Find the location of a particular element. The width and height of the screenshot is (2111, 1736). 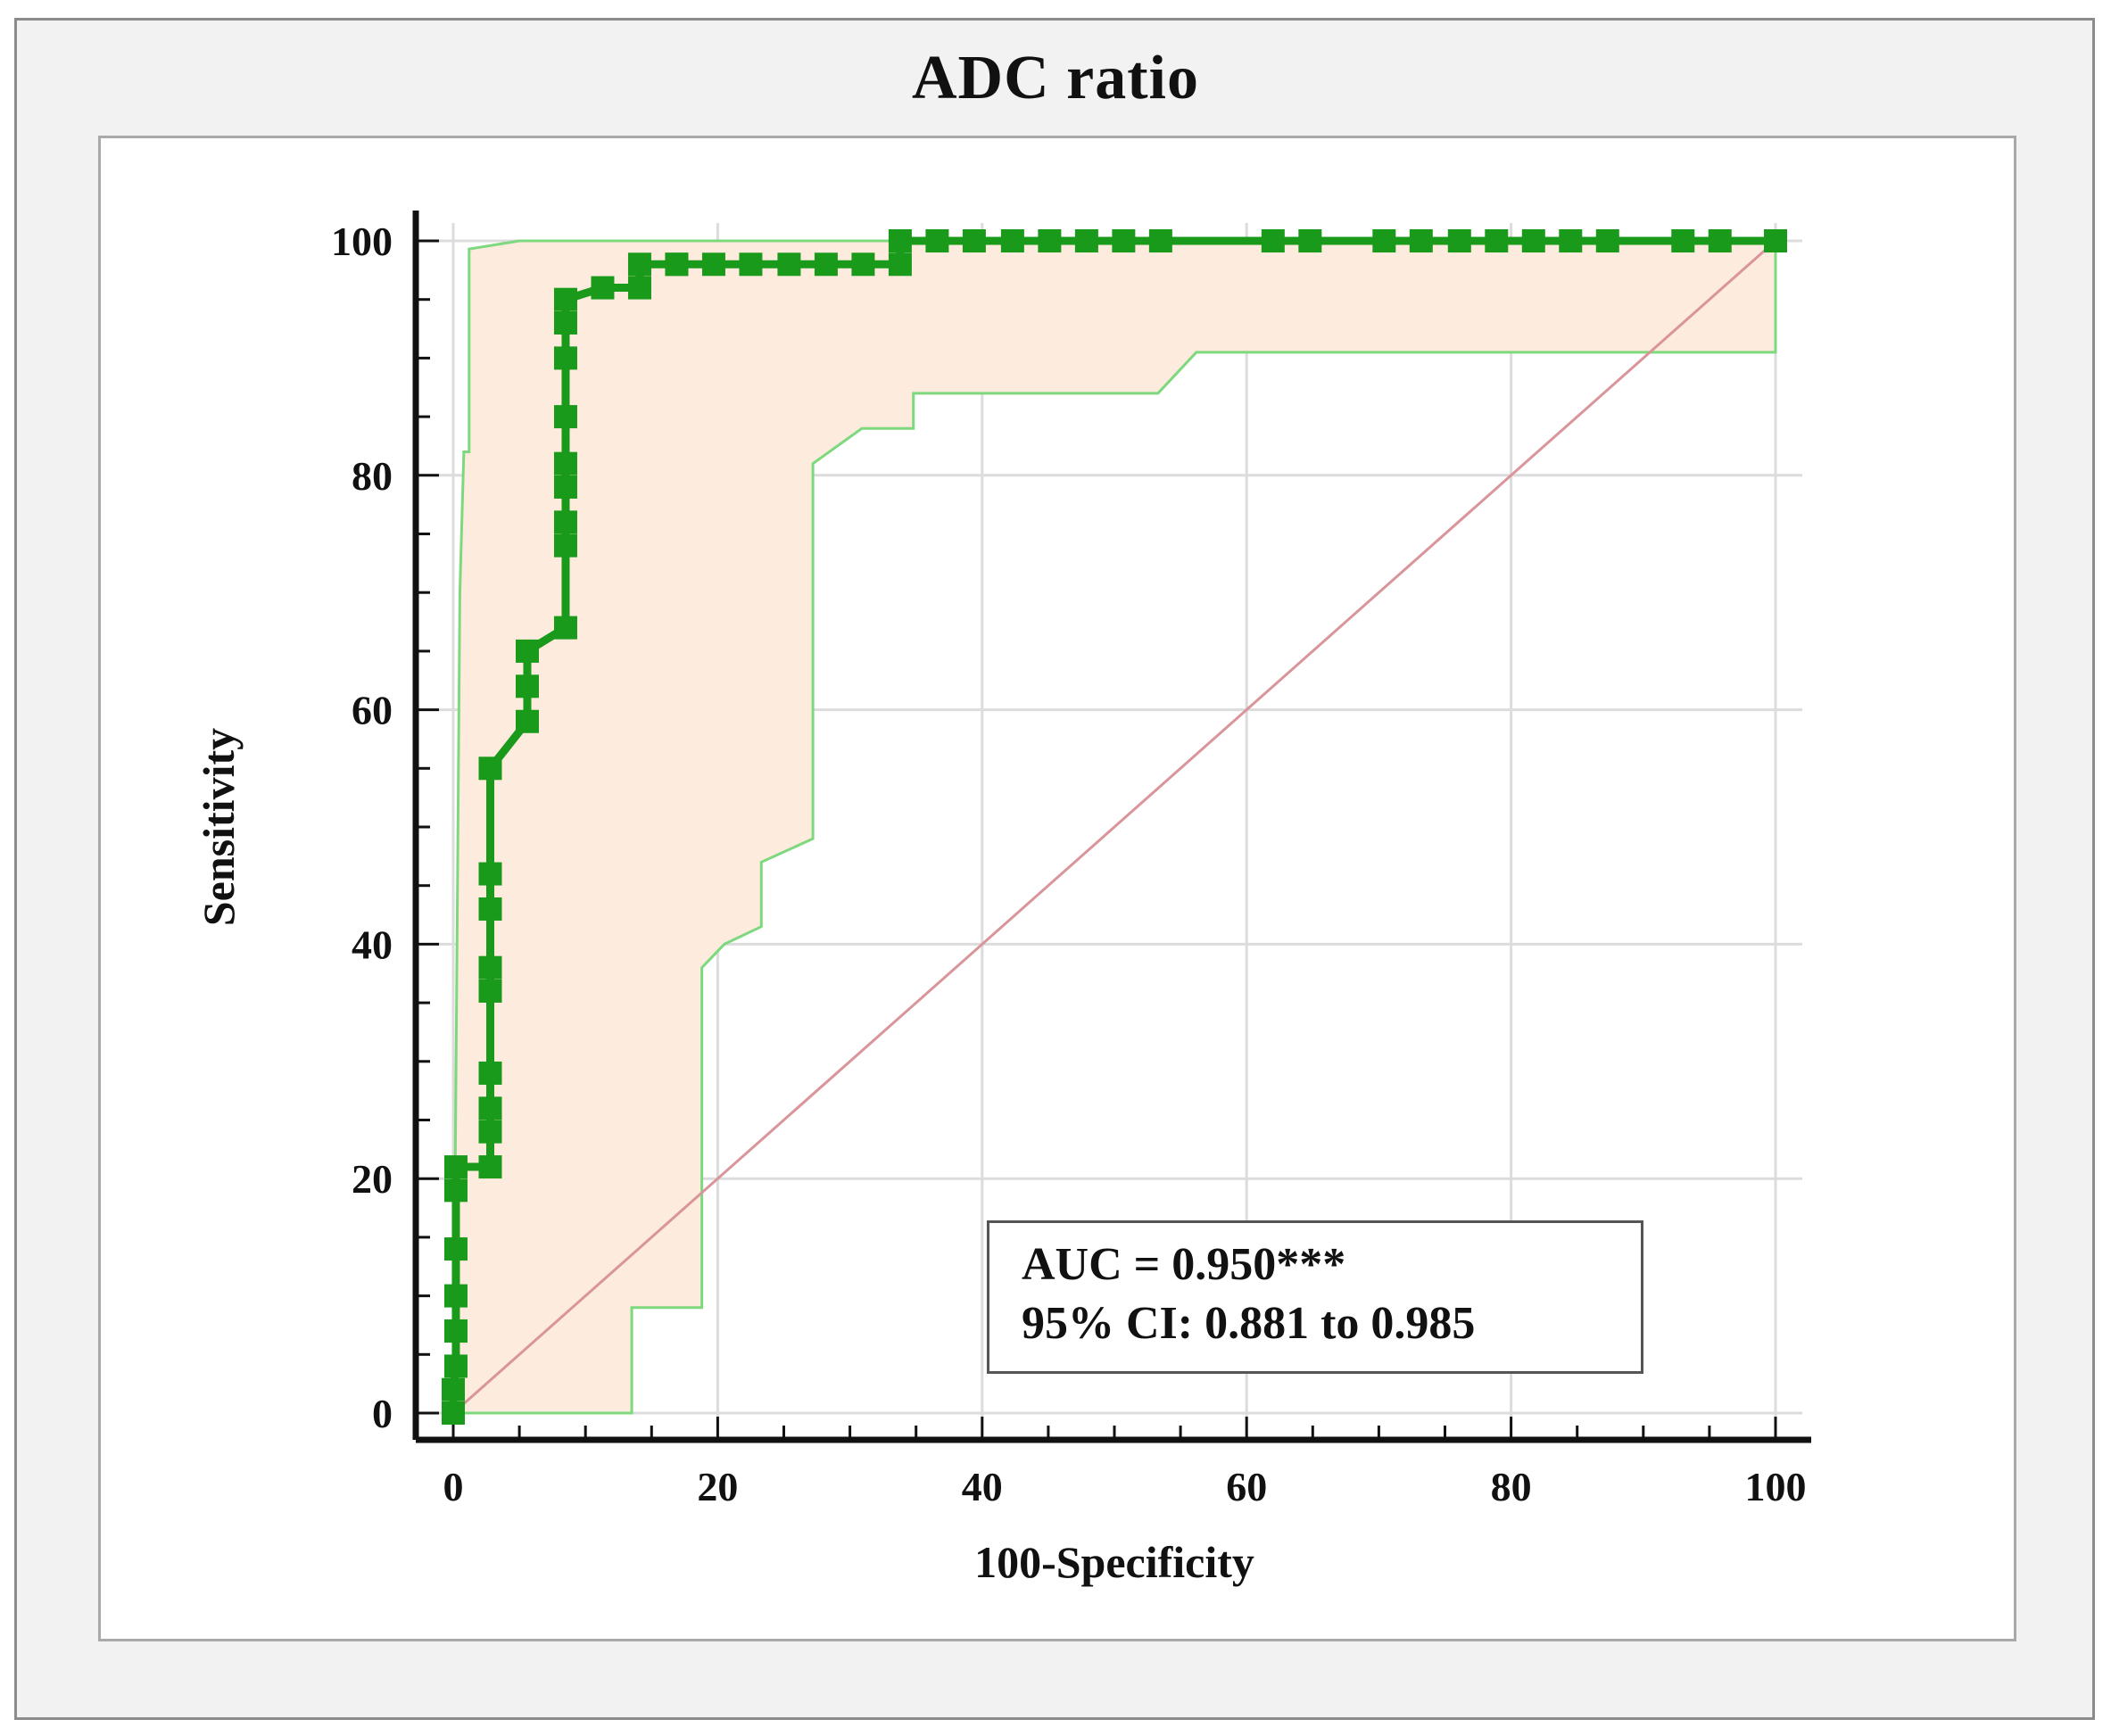

x-tick-label: 80 is located at coordinates (1511, 1486).